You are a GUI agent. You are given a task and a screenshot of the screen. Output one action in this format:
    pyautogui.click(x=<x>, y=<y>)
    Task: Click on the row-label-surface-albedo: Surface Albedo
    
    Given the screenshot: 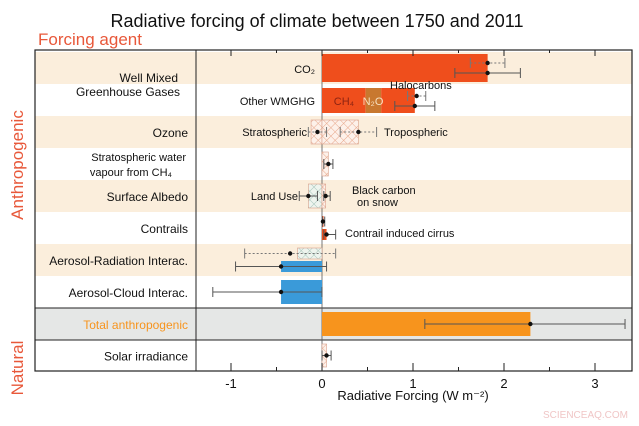 What is the action you would take?
    pyautogui.click(x=148, y=197)
    